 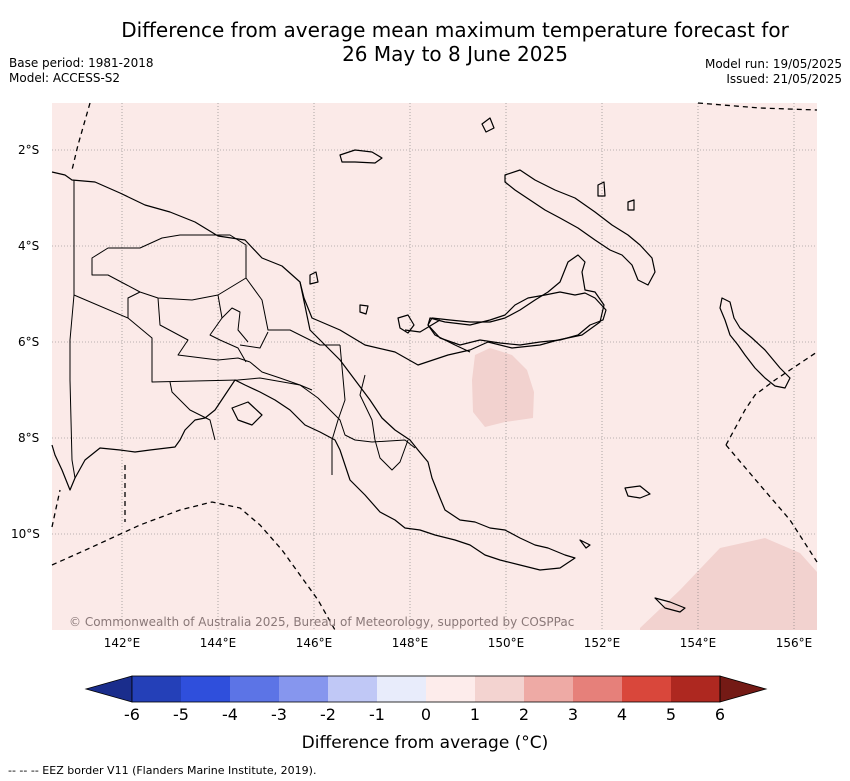 What do you see at coordinates (230, 714) in the screenshot?
I see `colorbar-tick-label: -4` at bounding box center [230, 714].